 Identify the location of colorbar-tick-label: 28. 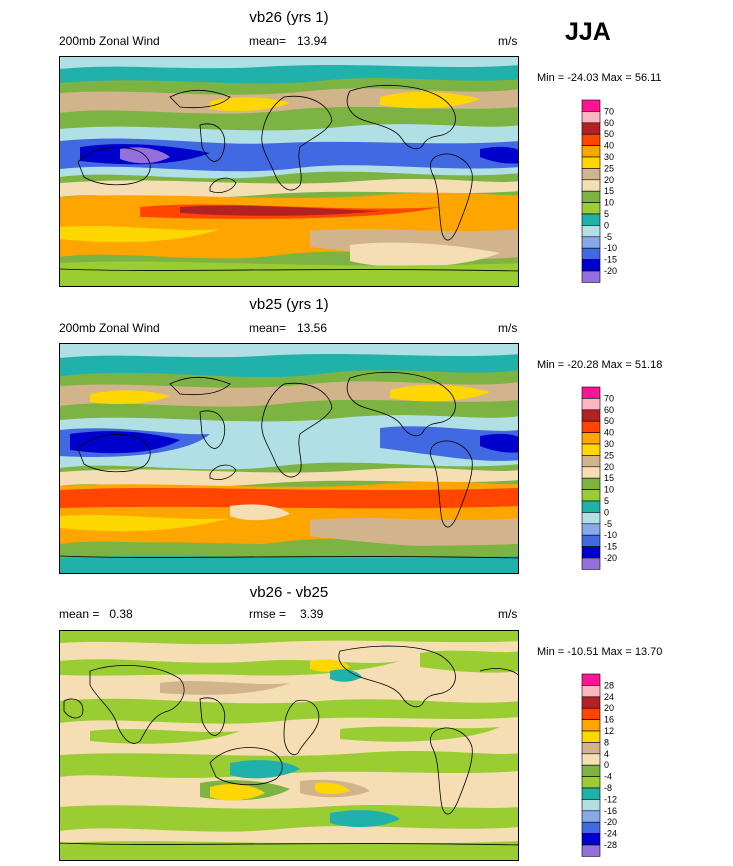
(609, 685).